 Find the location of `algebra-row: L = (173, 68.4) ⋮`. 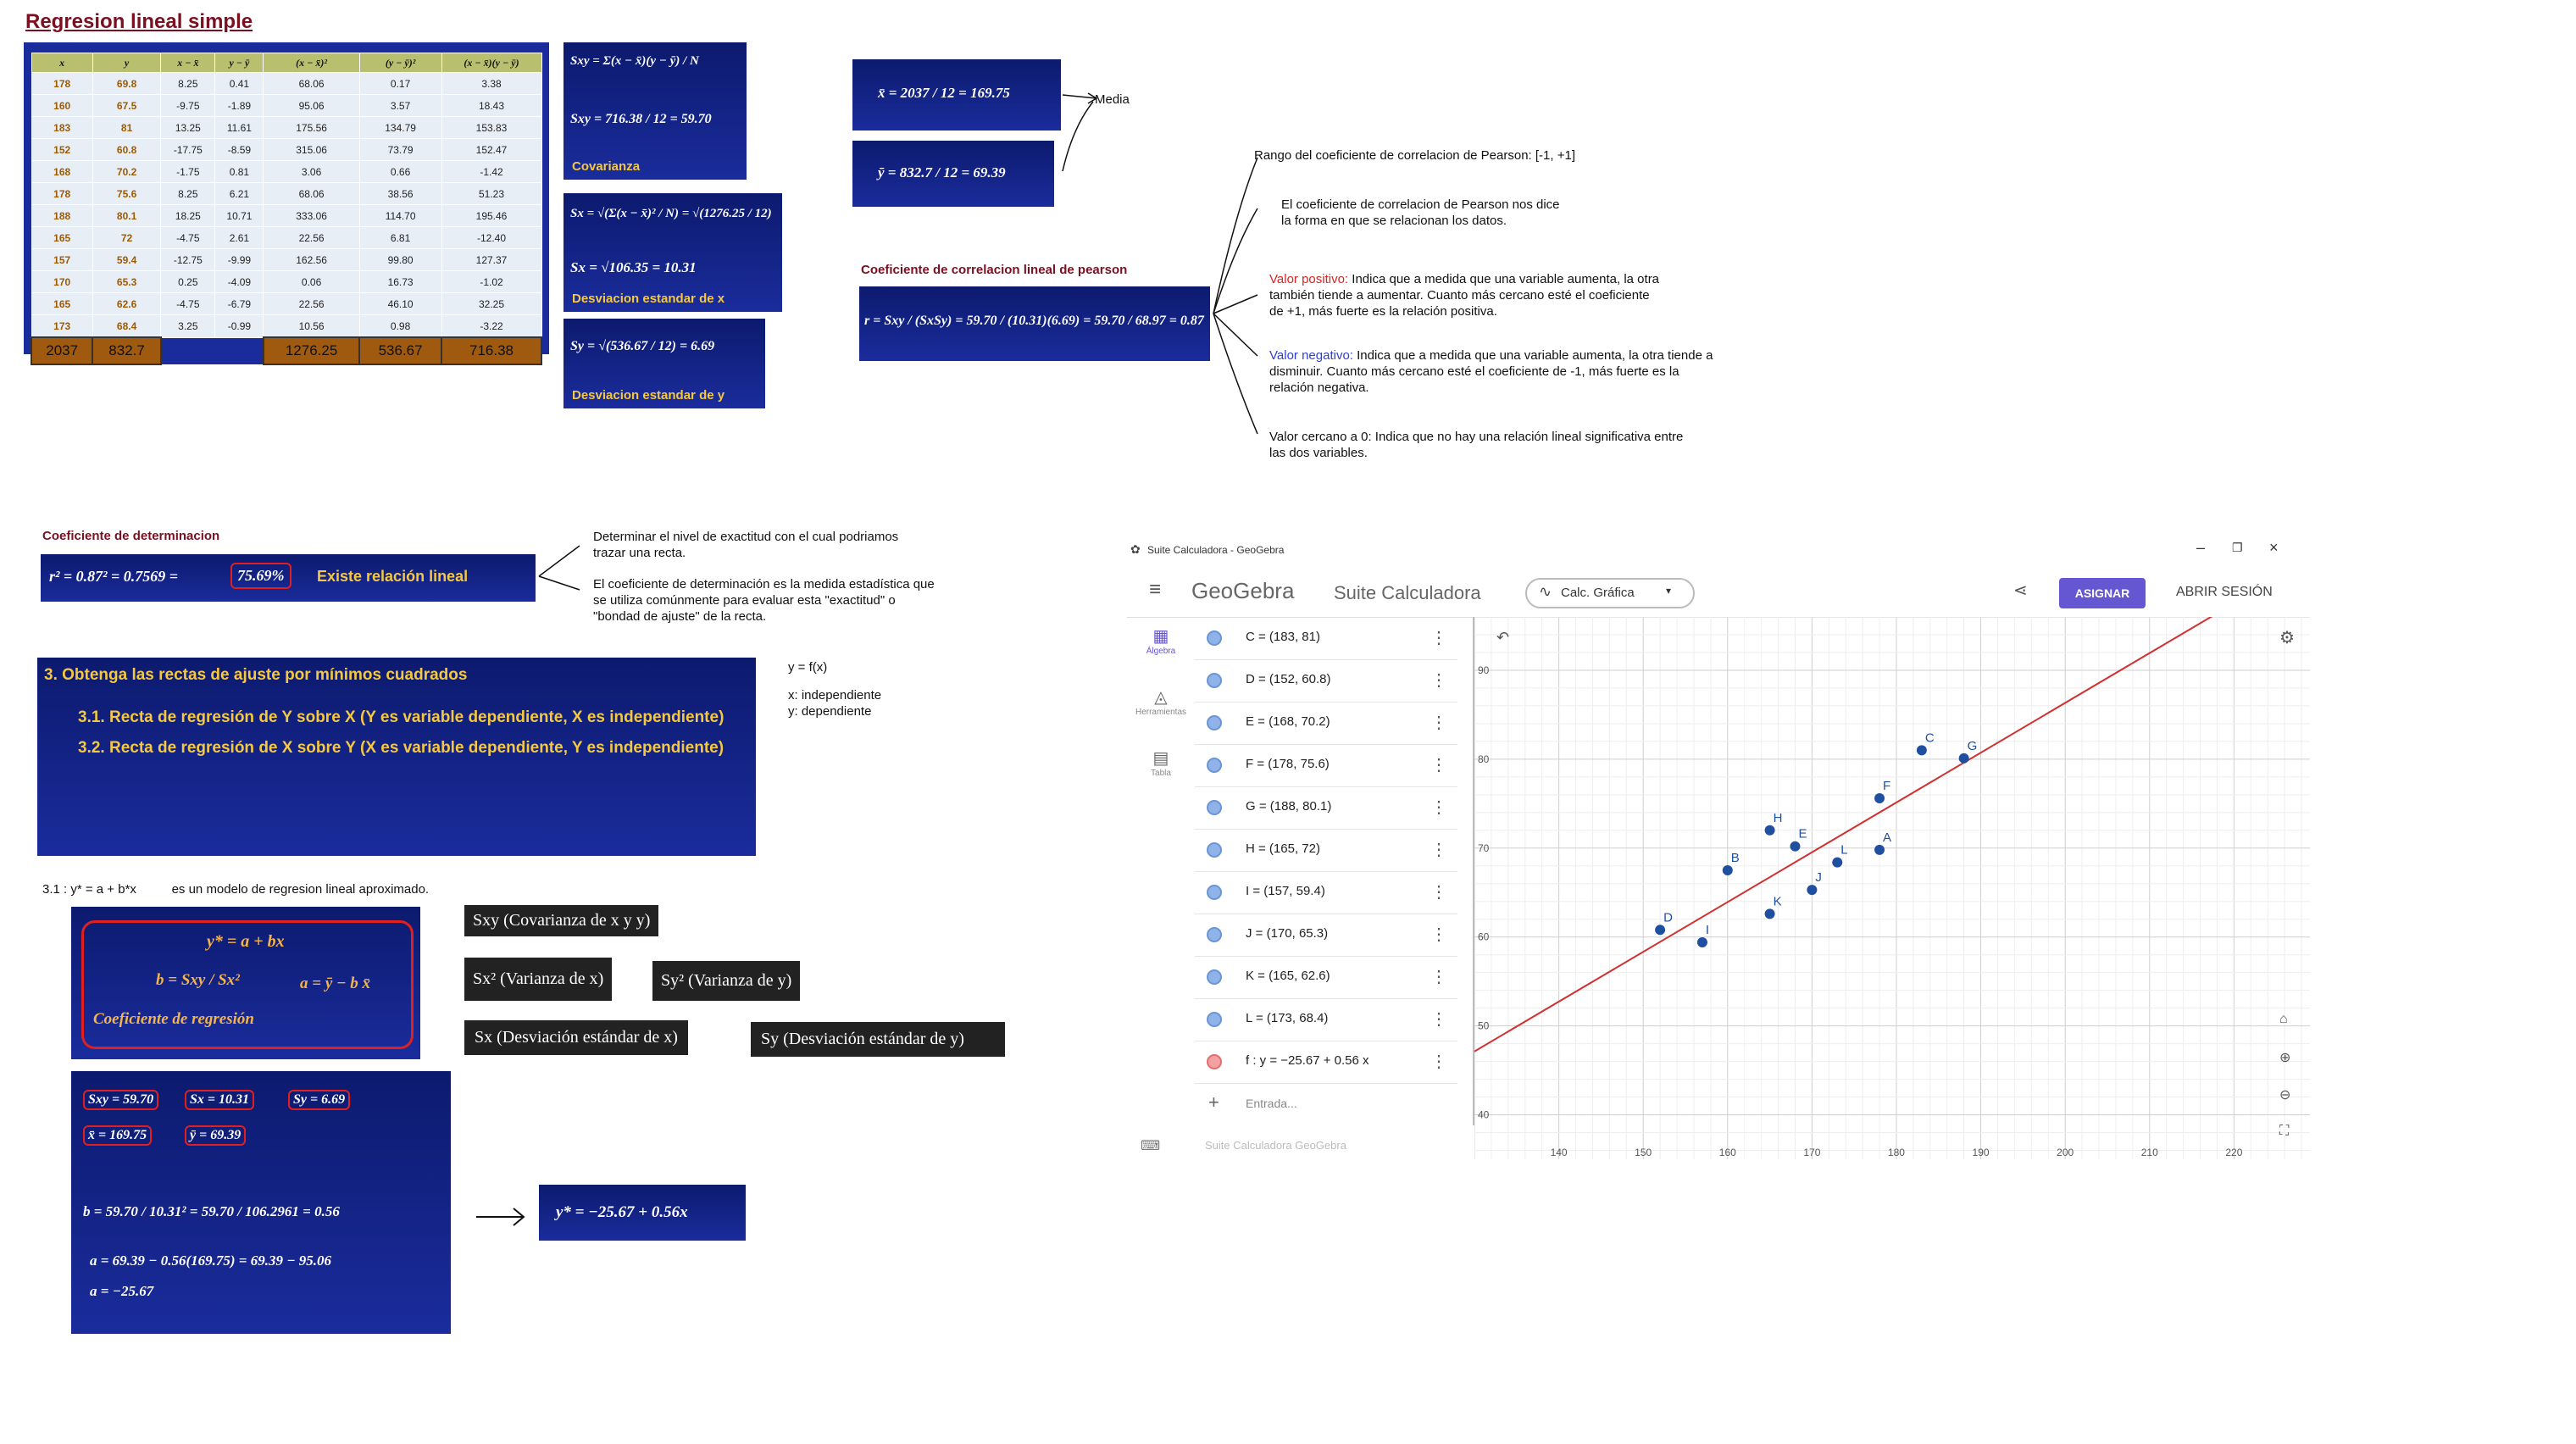

algebra-row: L = (173, 68.4) ⋮ is located at coordinates (1326, 1020).